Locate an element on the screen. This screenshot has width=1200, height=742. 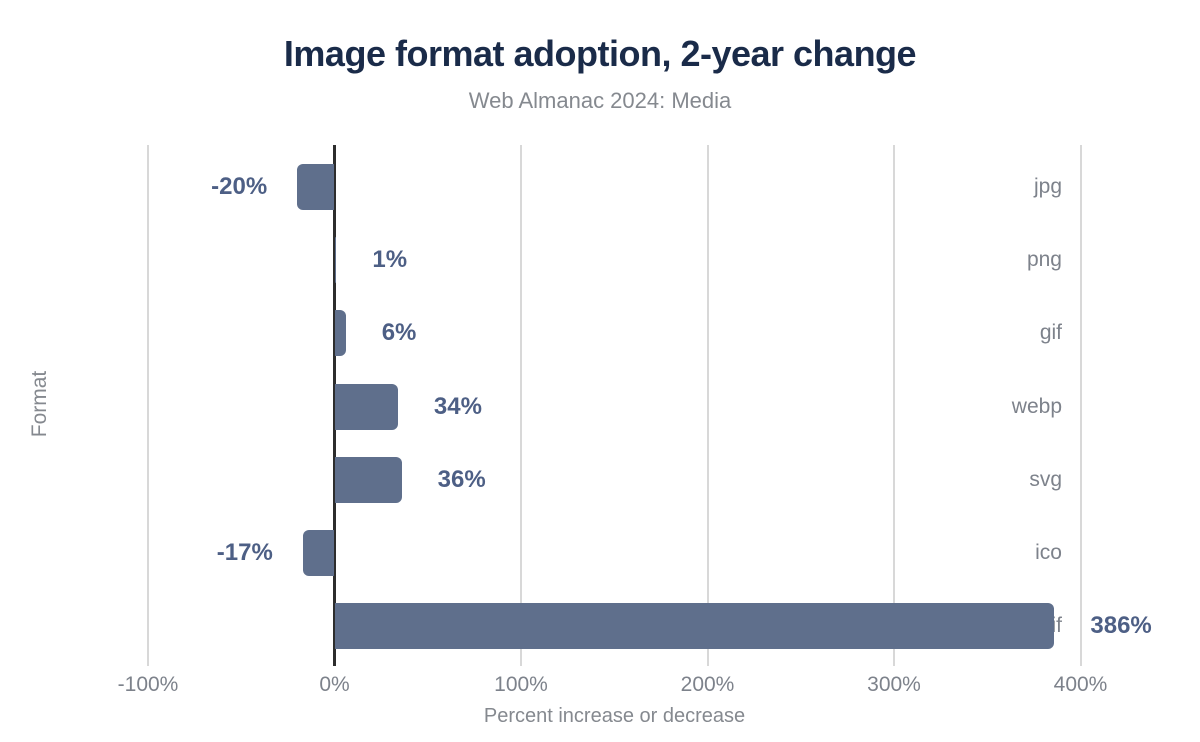
value-label-png: 1% is located at coordinates (390, 259).